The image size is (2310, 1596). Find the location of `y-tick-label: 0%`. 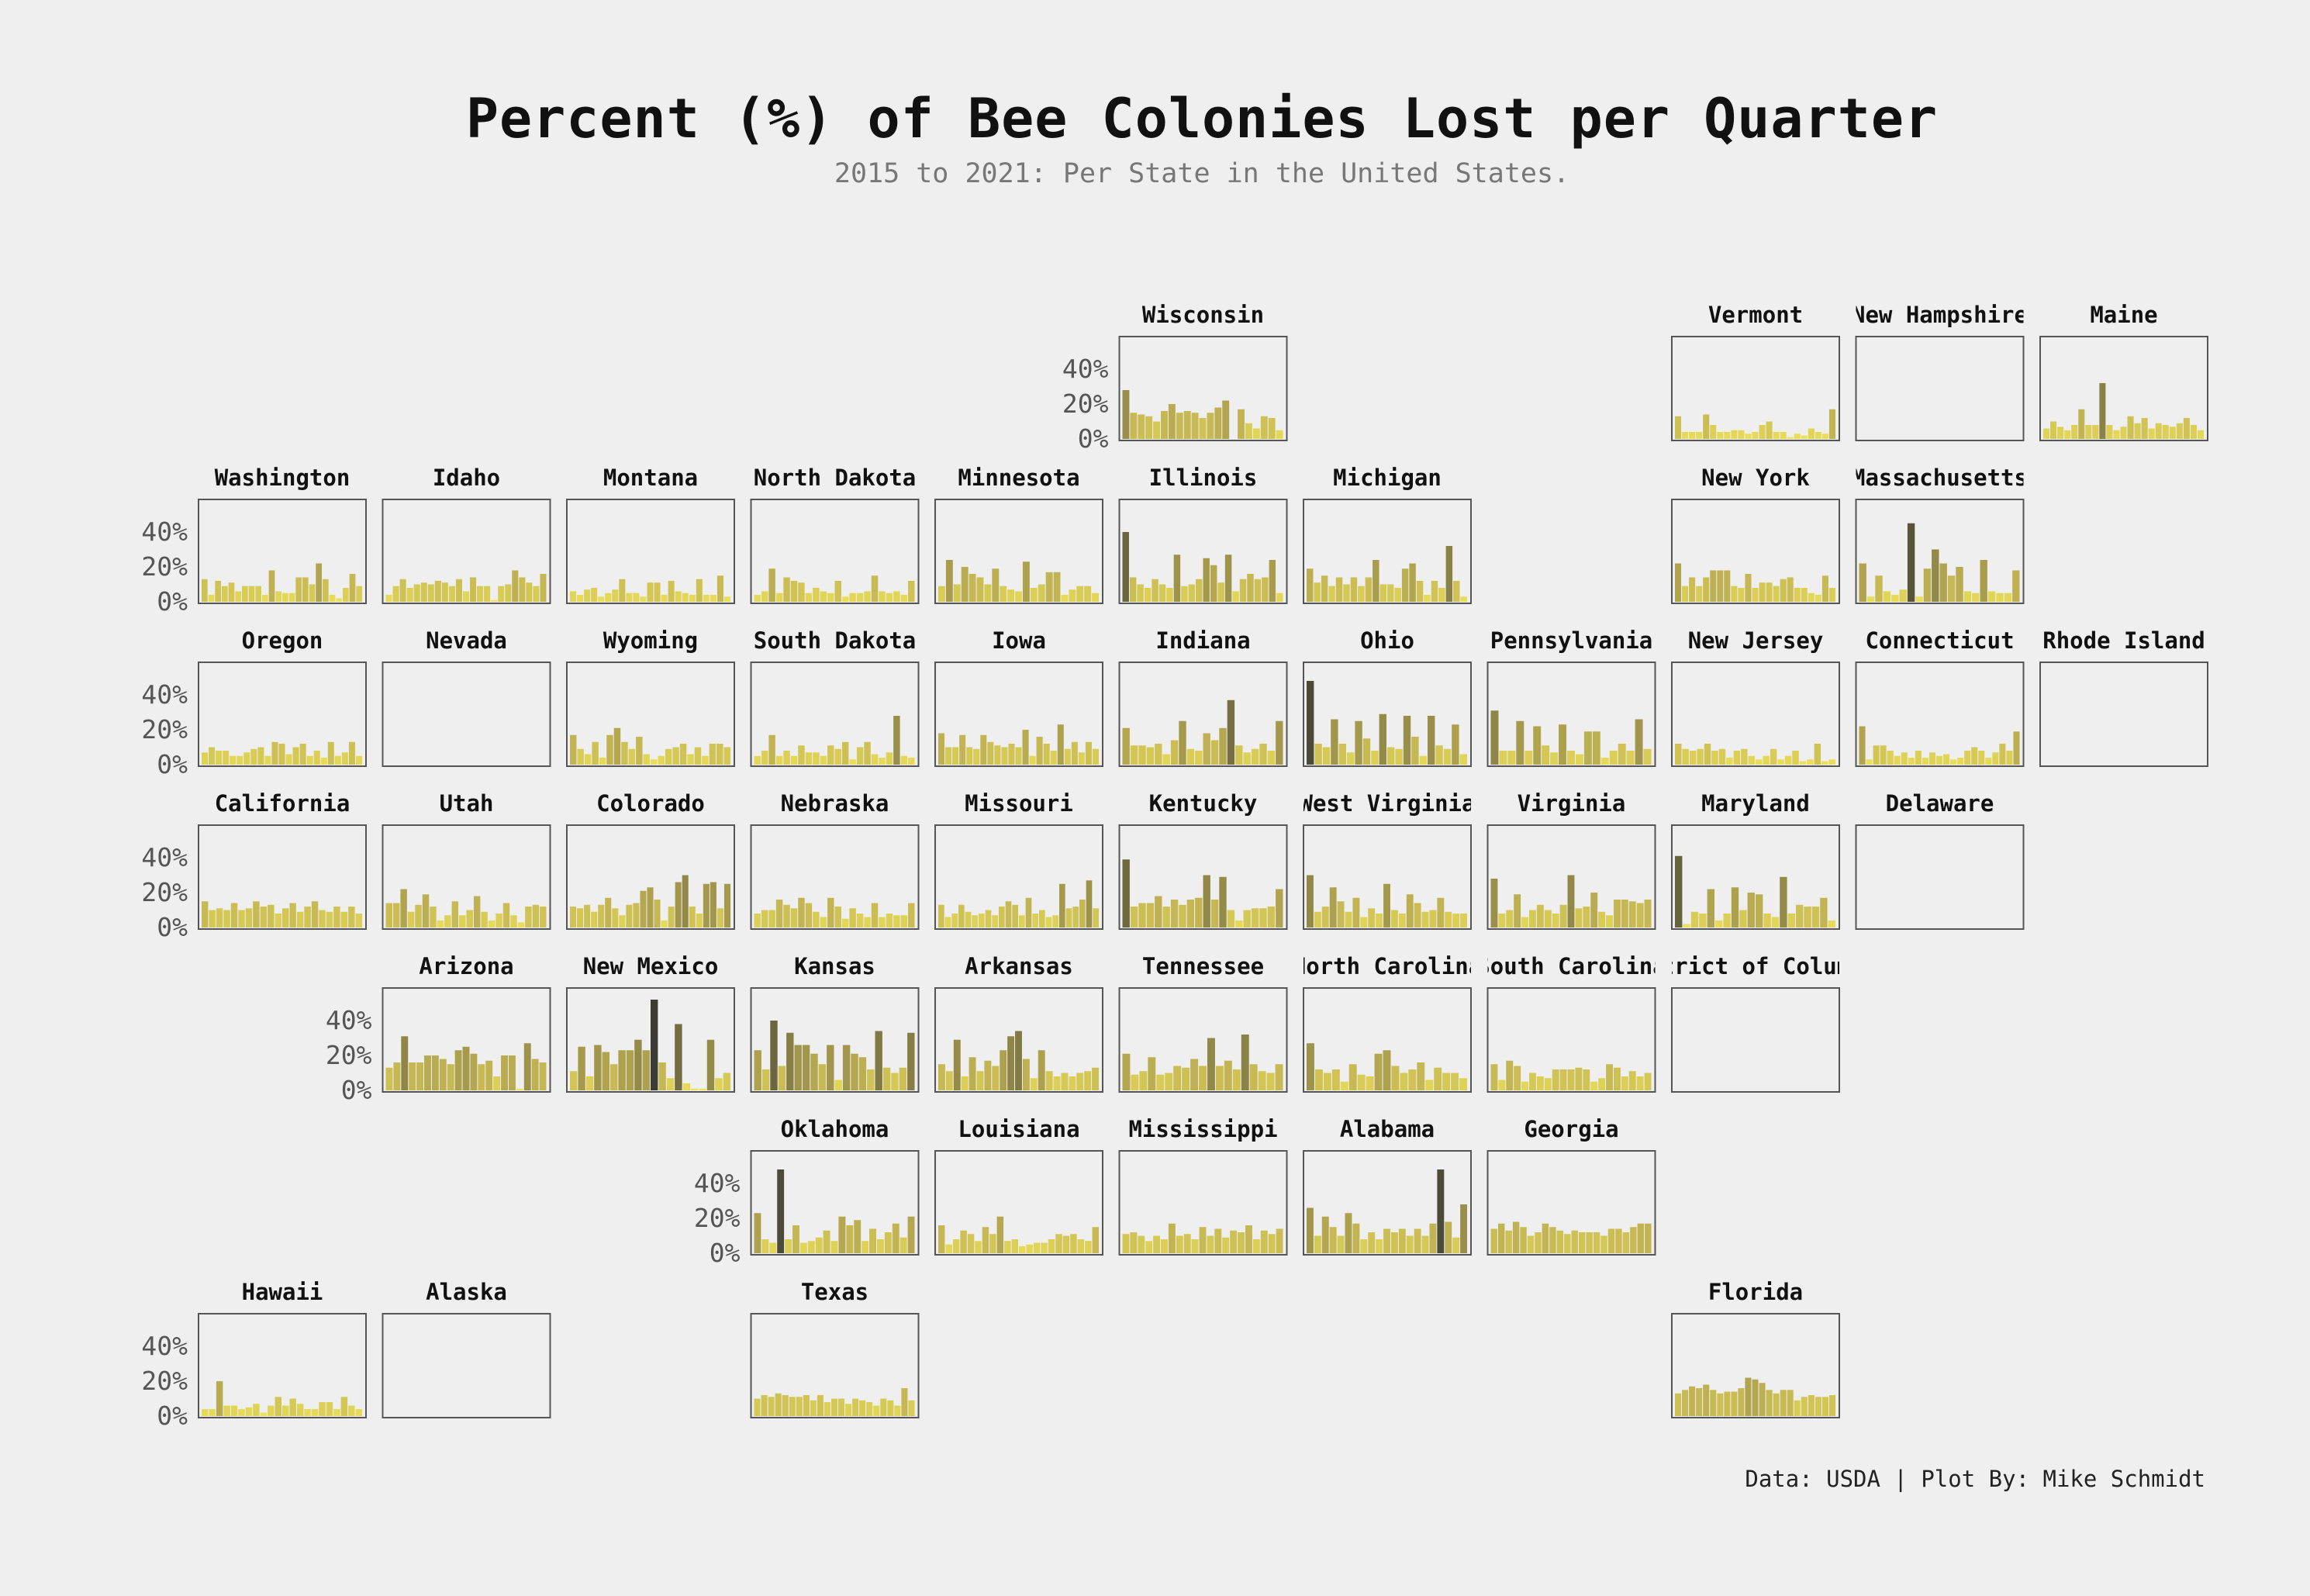

y-tick-label: 0% is located at coordinates (172, 1416).